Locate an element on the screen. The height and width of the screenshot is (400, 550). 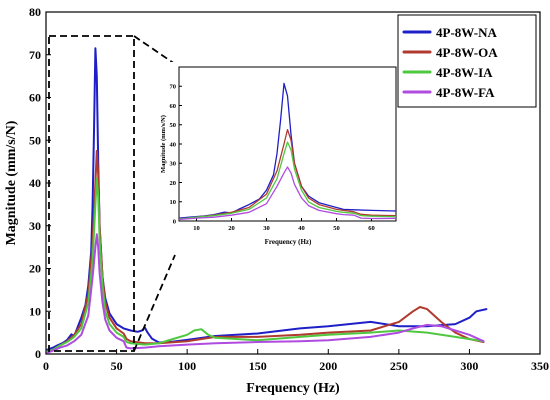
main-y-tick-label: 50 is located at coordinates (35, 140).